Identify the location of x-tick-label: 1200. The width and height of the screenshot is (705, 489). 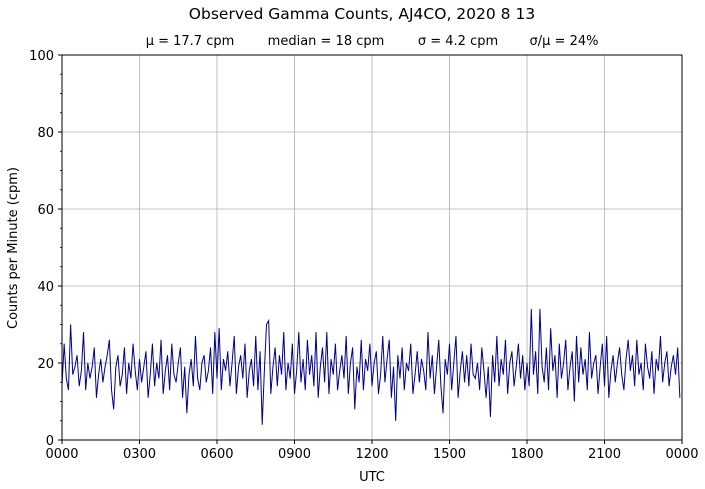
(371, 454).